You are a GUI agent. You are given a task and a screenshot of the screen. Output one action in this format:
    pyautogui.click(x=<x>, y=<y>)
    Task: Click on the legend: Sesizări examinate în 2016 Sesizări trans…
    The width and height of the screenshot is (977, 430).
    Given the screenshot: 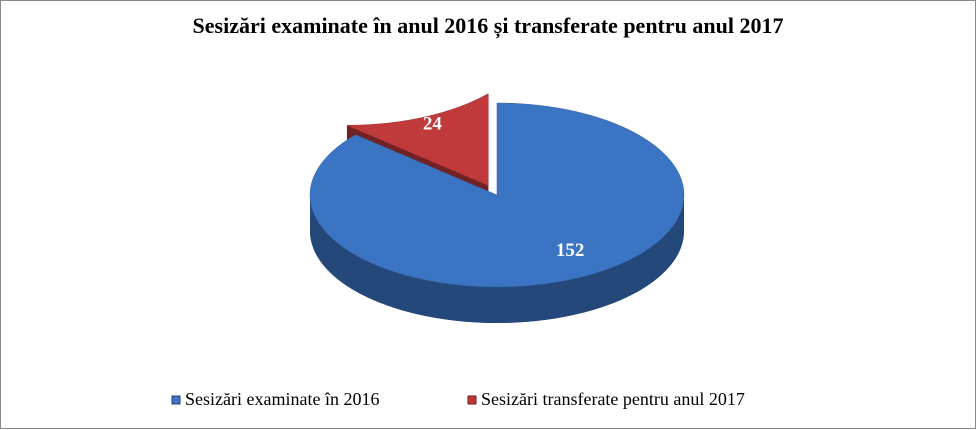 What is the action you would take?
    pyautogui.click(x=458, y=399)
    